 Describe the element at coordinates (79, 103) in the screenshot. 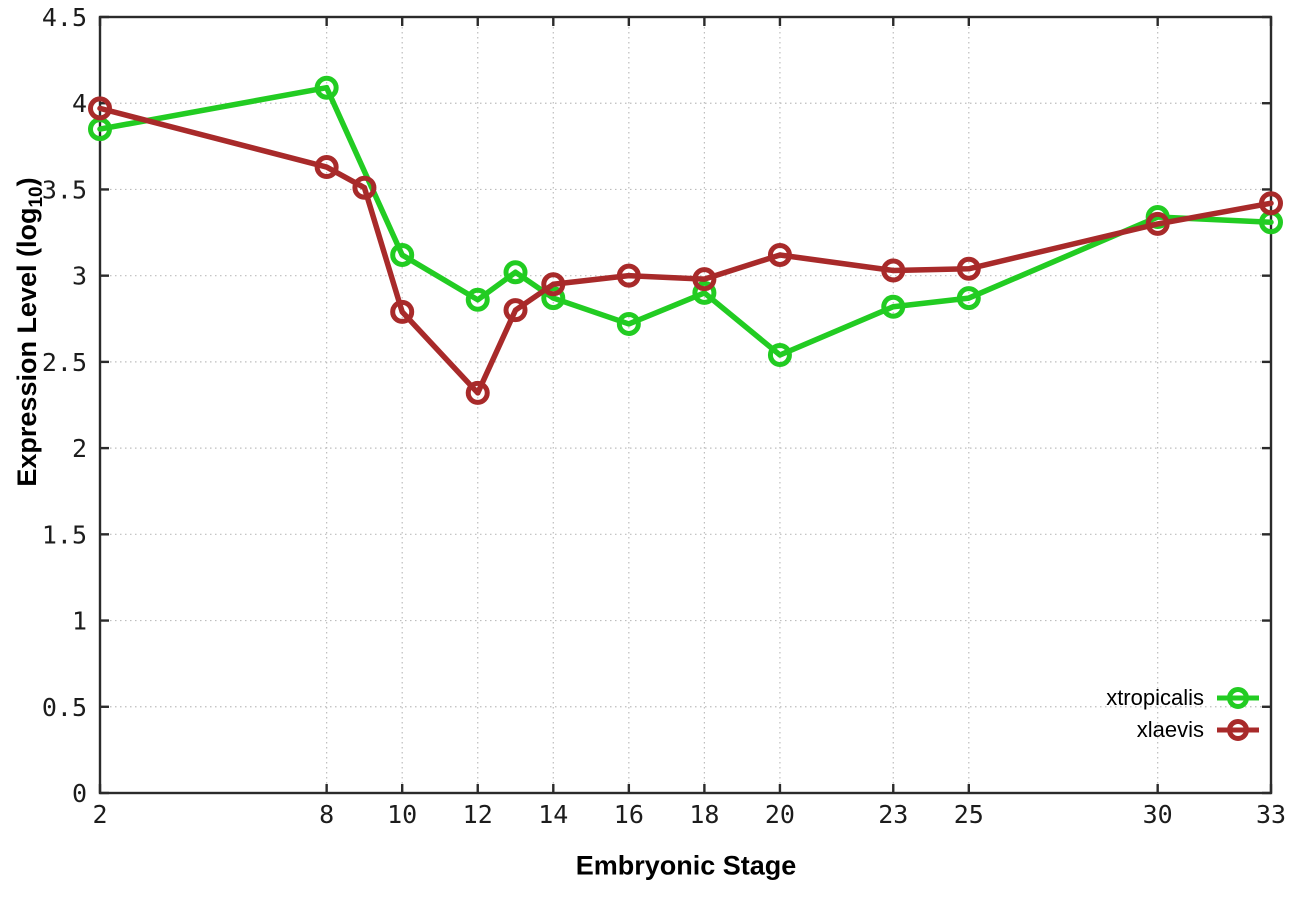

I see `y-tick-label: 4` at that location.